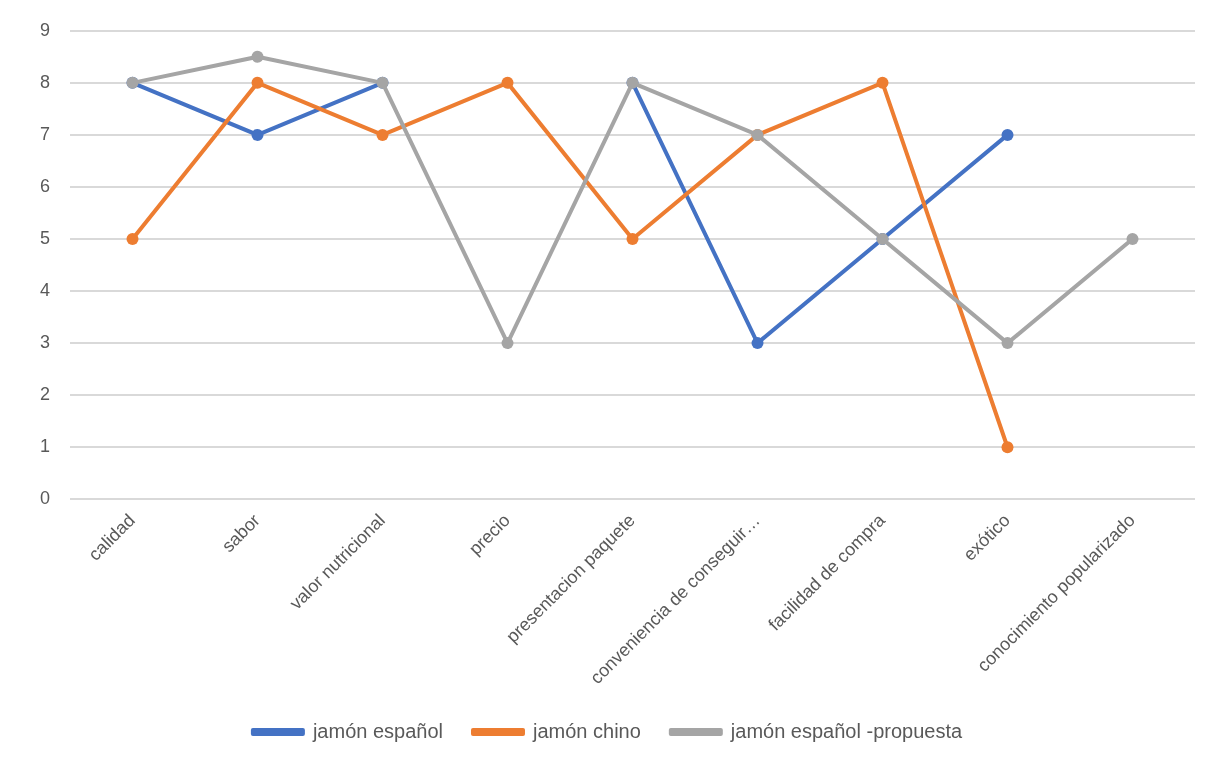 This screenshot has width=1215, height=762. What do you see at coordinates (45, 446) in the screenshot?
I see `y-tick-label: 1` at bounding box center [45, 446].